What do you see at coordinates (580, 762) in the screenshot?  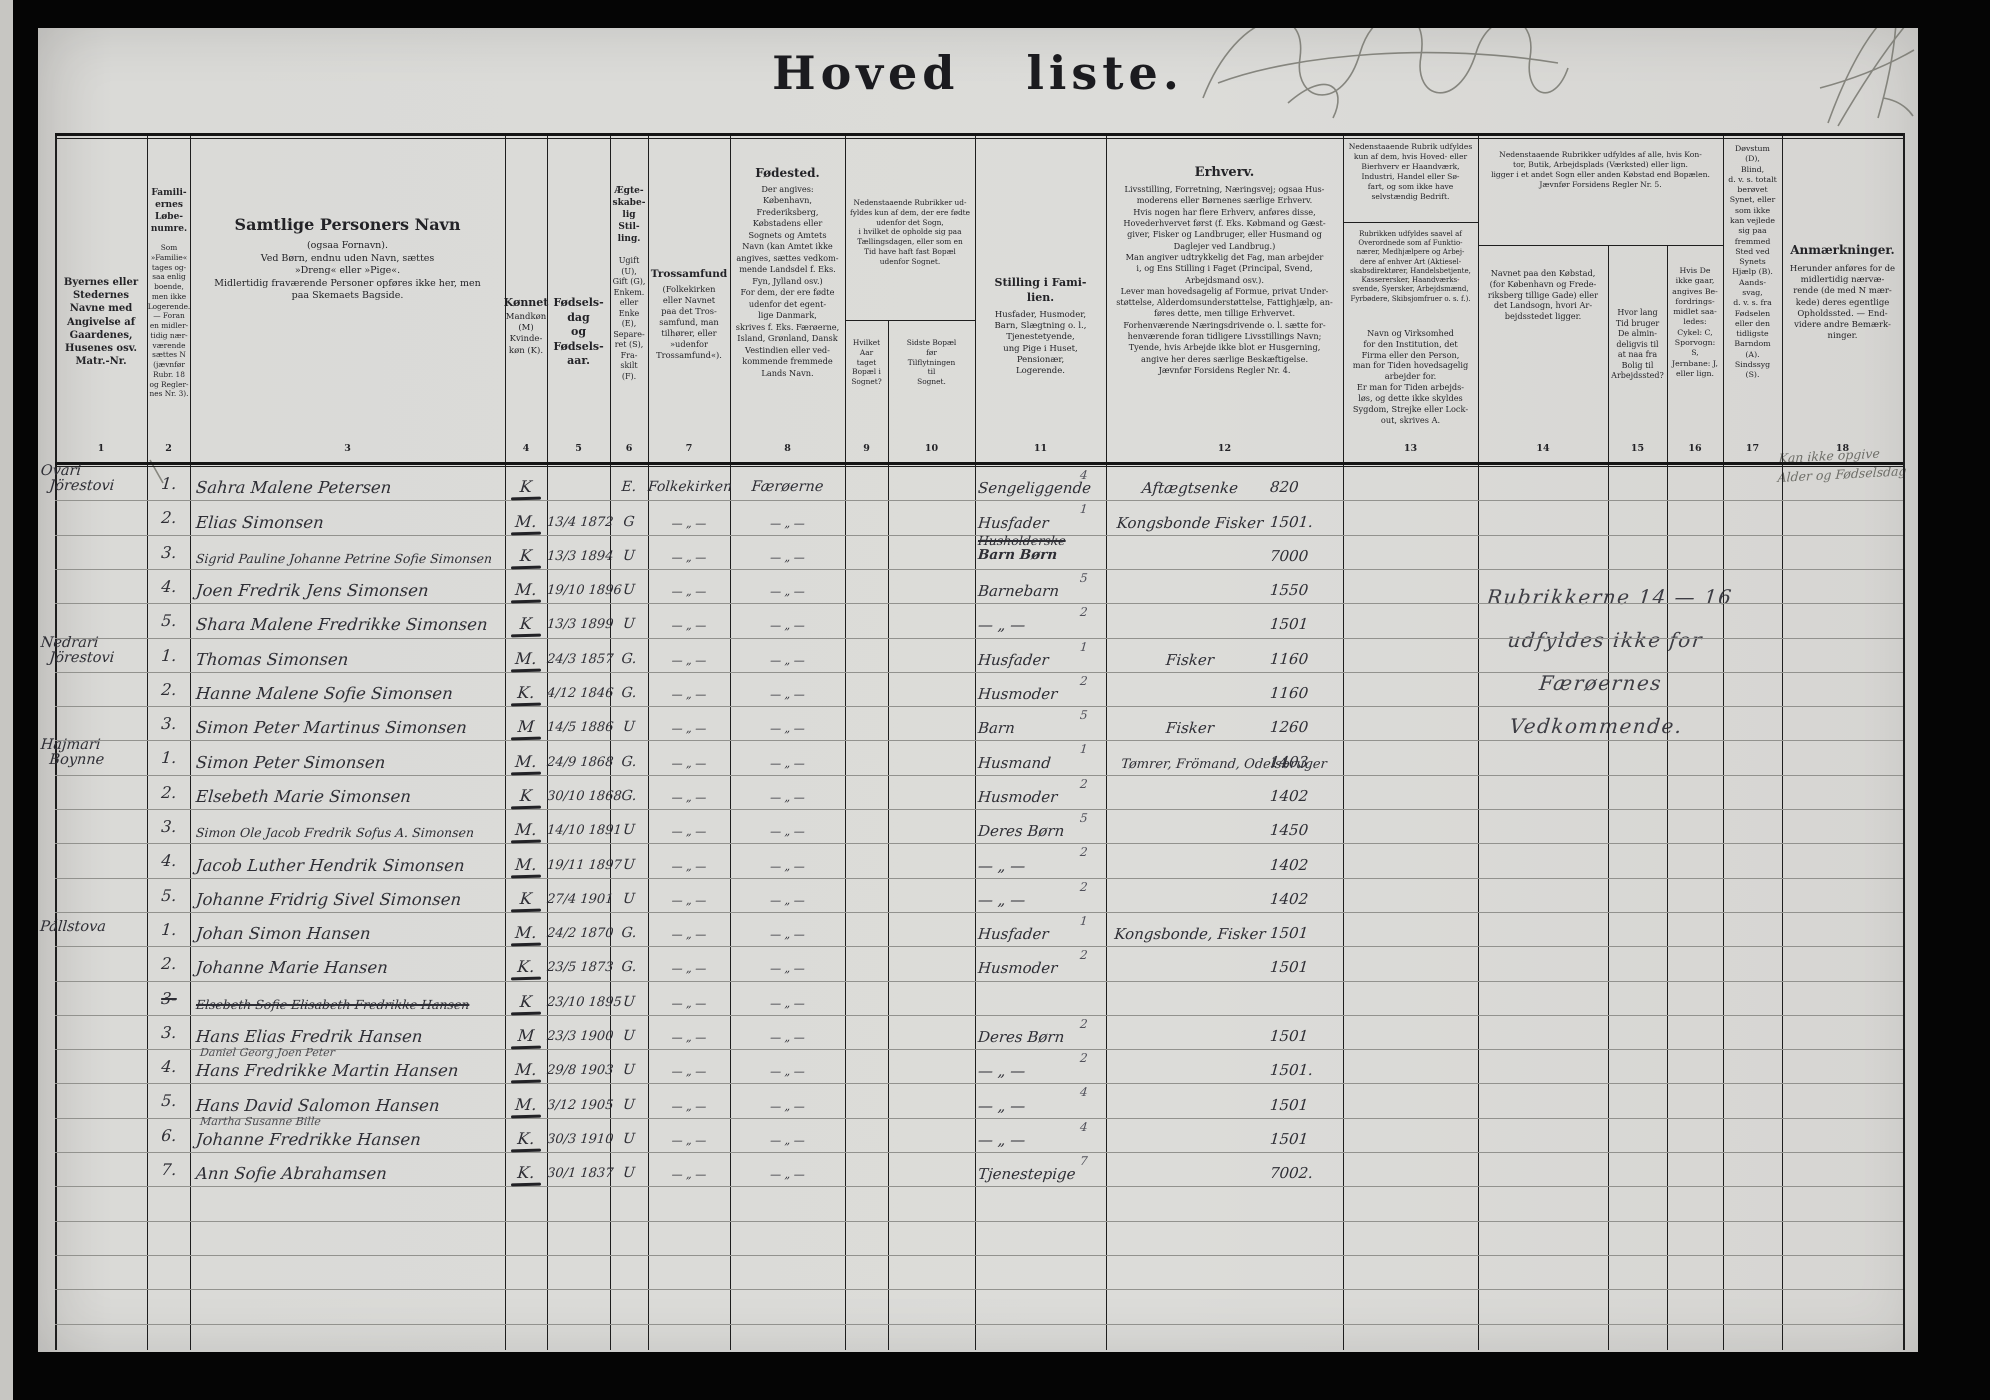 I see `birthdate-value: 24/9 1868` at bounding box center [580, 762].